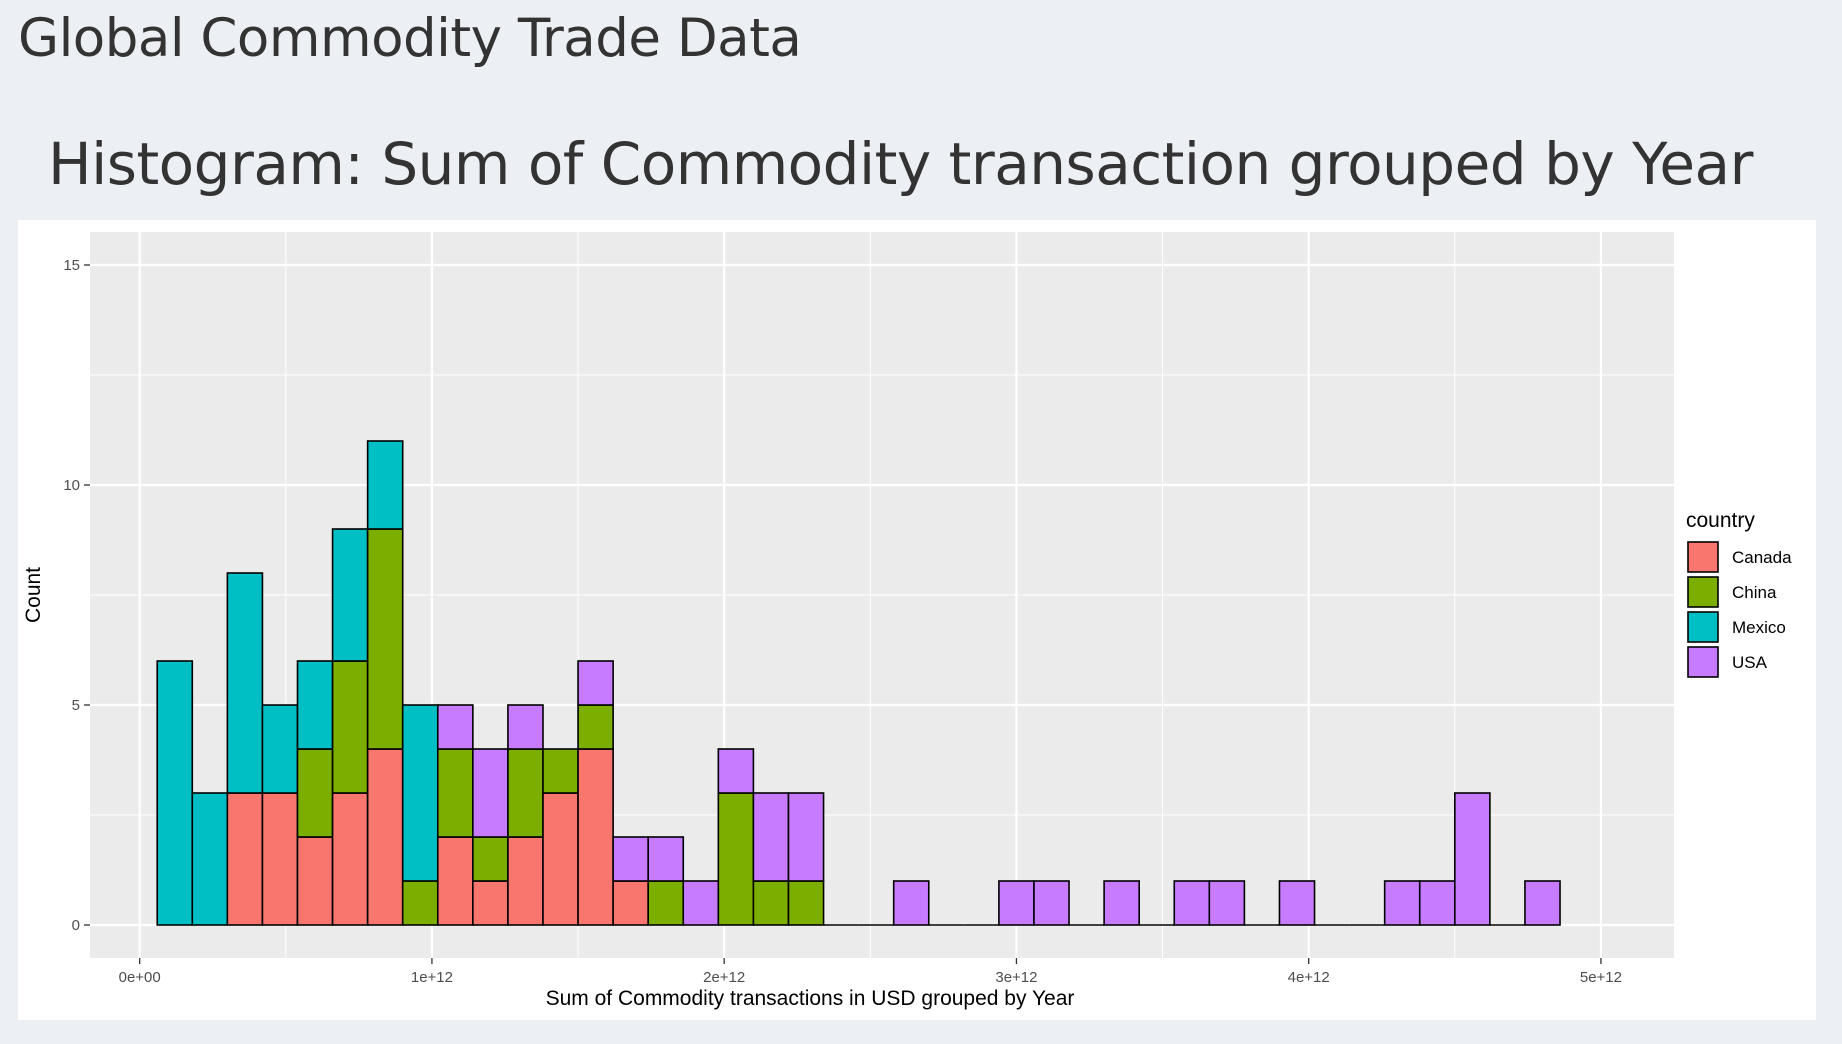  What do you see at coordinates (33, 595) in the screenshot?
I see `y-axis-title: Count` at bounding box center [33, 595].